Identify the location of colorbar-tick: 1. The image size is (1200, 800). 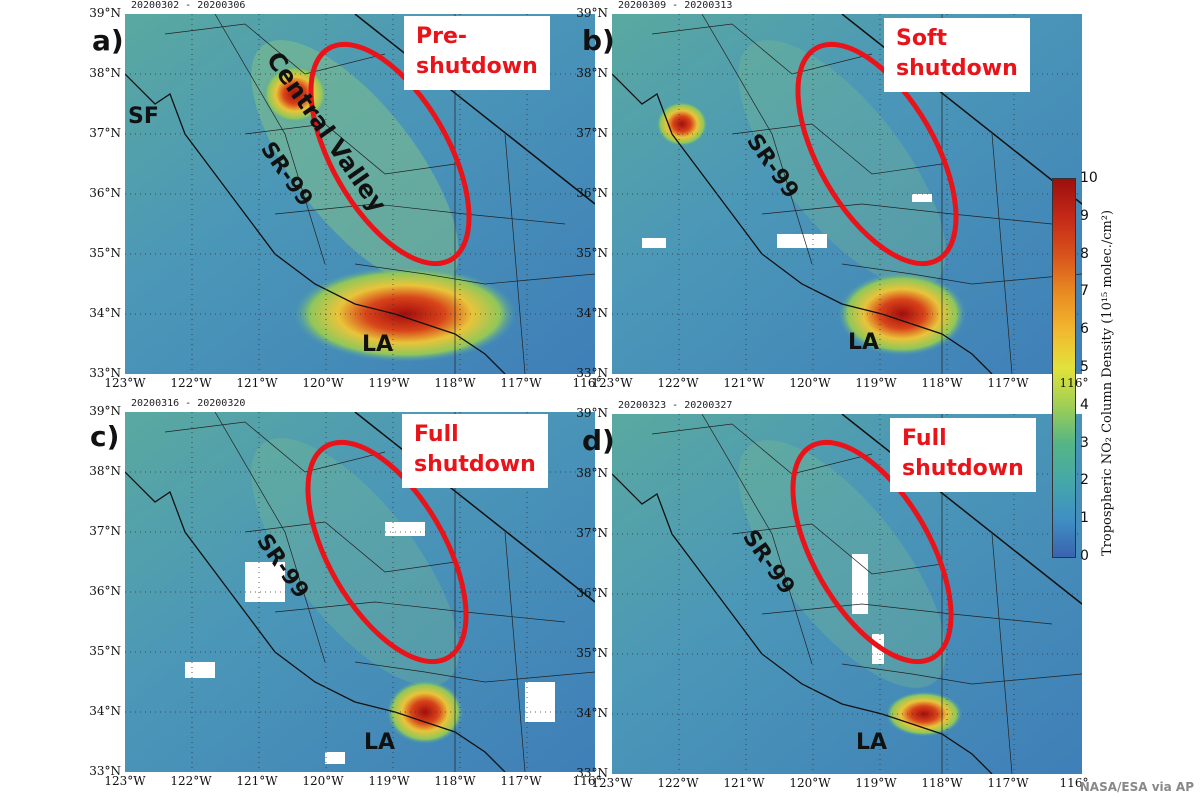
(1084, 518).